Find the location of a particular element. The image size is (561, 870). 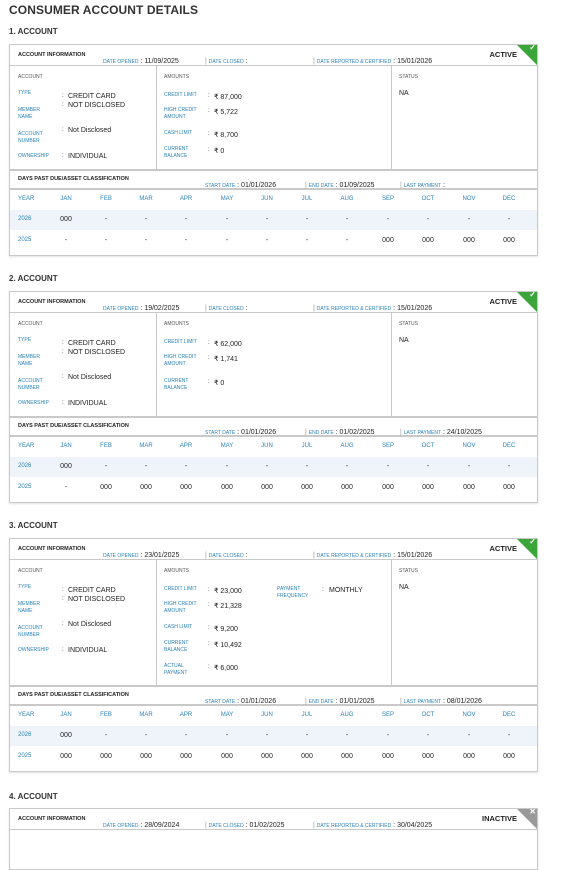

dpd-row: 2026 000 - - - - - - - - - - - is located at coordinates (273, 220).